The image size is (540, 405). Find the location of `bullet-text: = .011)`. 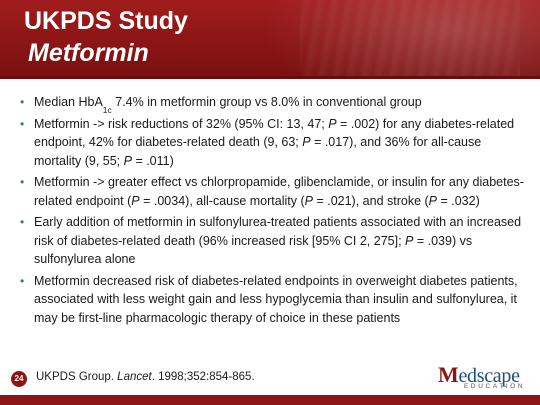

bullet-text: = .011) is located at coordinates (152, 160).